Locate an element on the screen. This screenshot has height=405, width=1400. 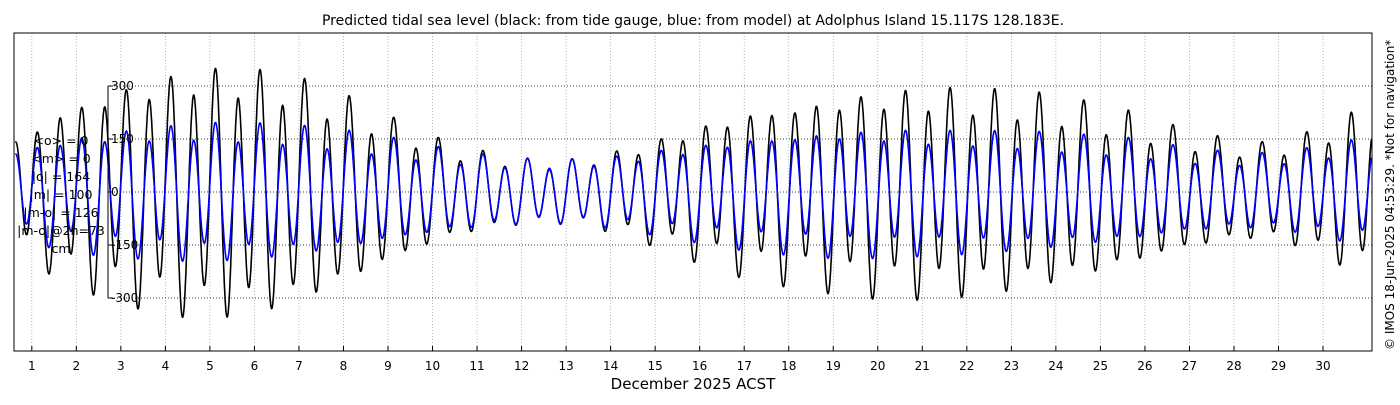
x-tick-label: 23 is located at coordinates (1011, 366).